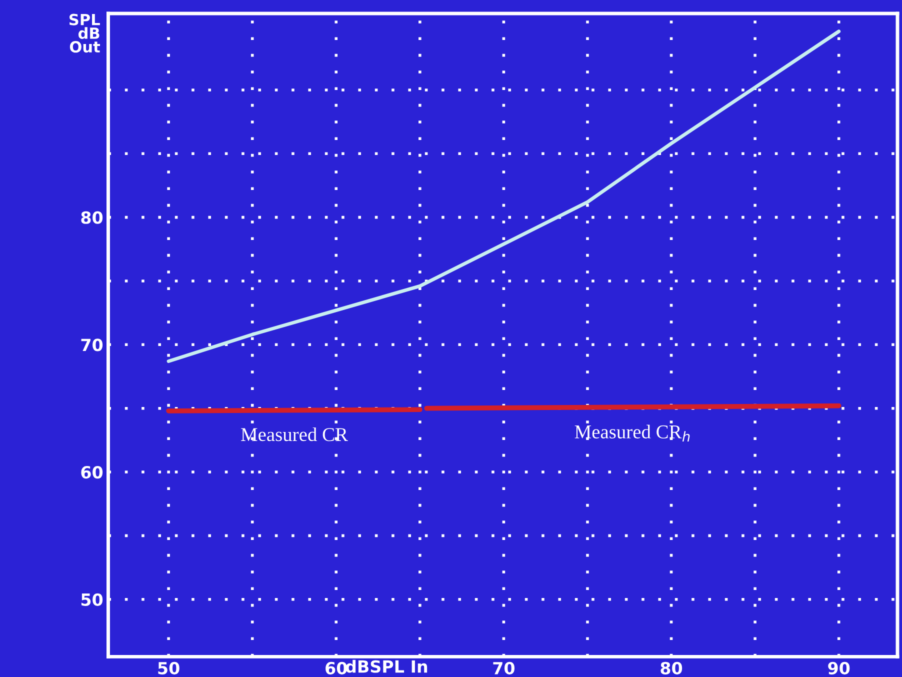  Describe the element at coordinates (92, 217) in the screenshot. I see `y-tick-label: 80` at that location.